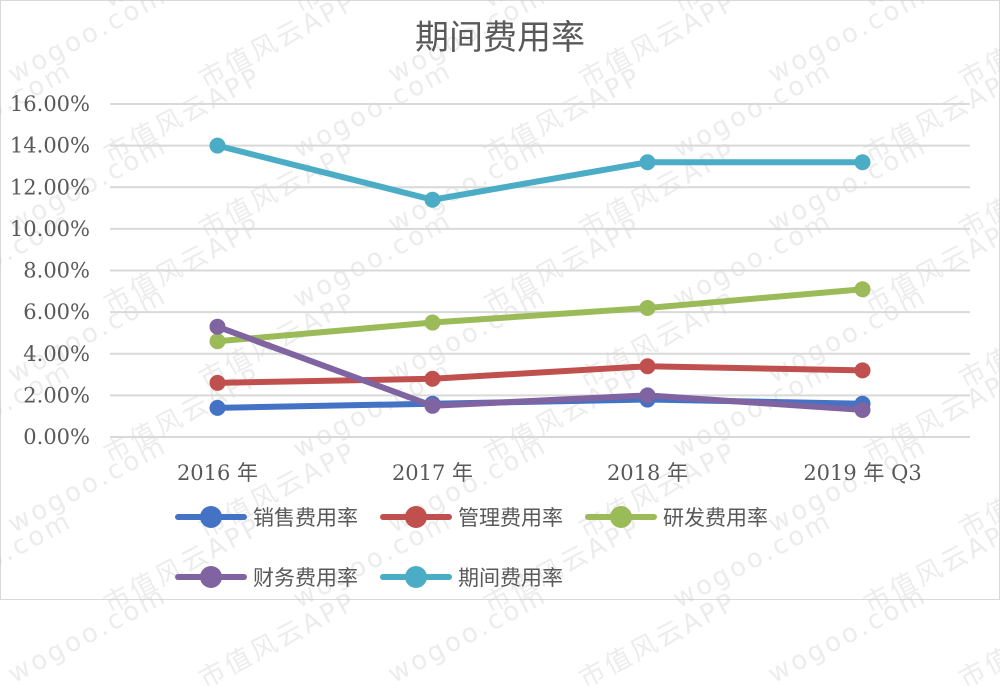 The width and height of the screenshot is (1000, 696). I want to click on y-tick-label: 6.00%, so click(56, 312).